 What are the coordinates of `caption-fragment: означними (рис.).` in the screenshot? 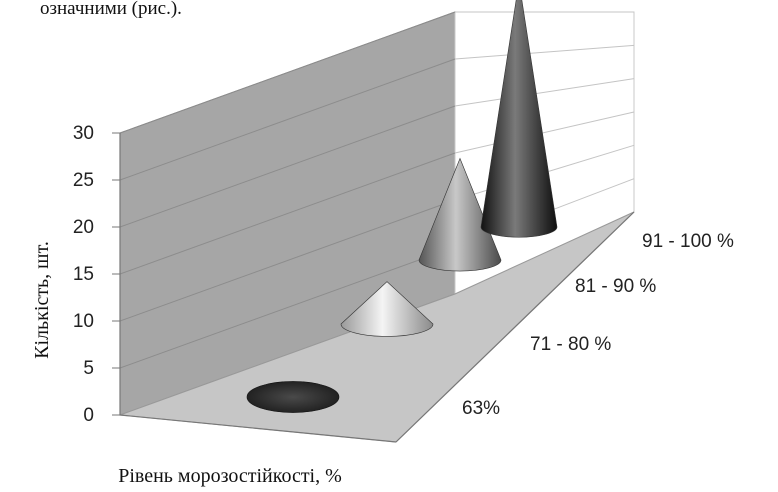 It's located at (111, 9).